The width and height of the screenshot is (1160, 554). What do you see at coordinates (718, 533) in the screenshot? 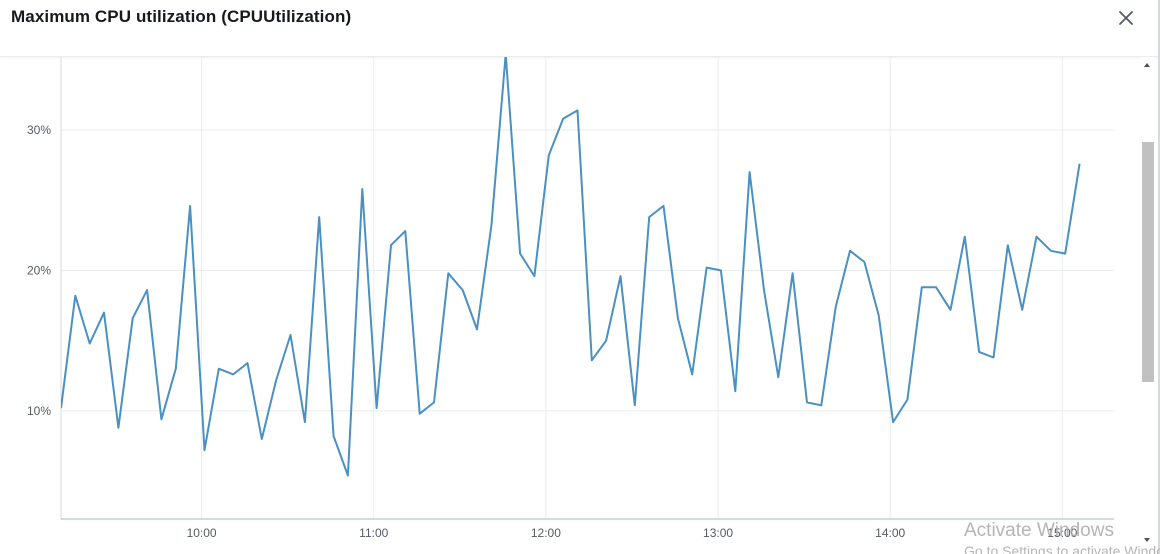
I see `x-tick-label: 13:00` at bounding box center [718, 533].